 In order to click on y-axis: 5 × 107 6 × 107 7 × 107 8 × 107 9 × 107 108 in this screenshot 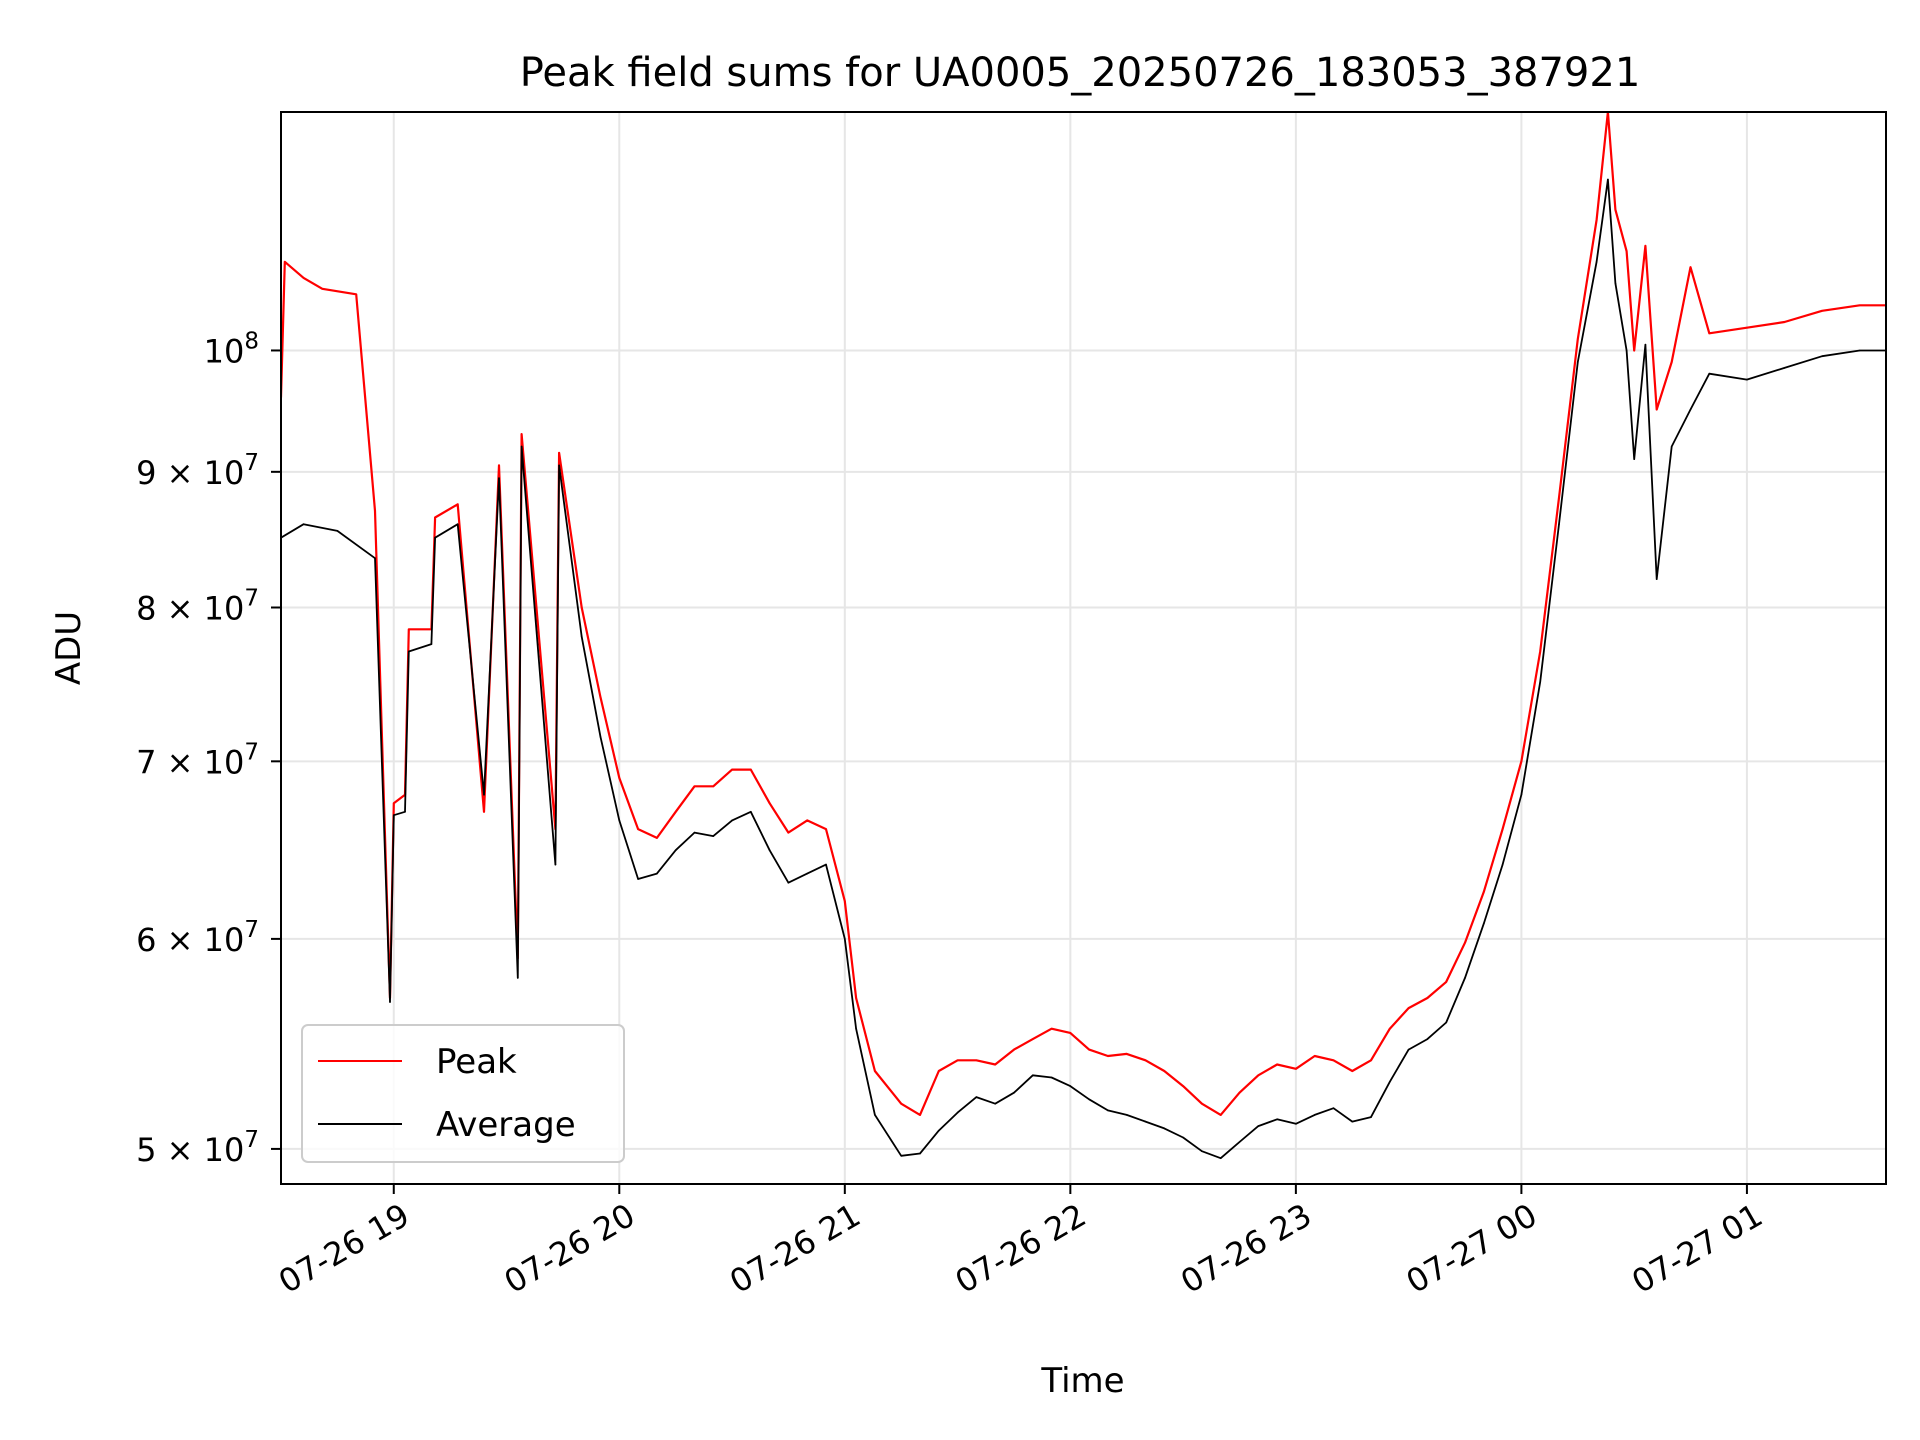, I will do `click(208, 748)`.